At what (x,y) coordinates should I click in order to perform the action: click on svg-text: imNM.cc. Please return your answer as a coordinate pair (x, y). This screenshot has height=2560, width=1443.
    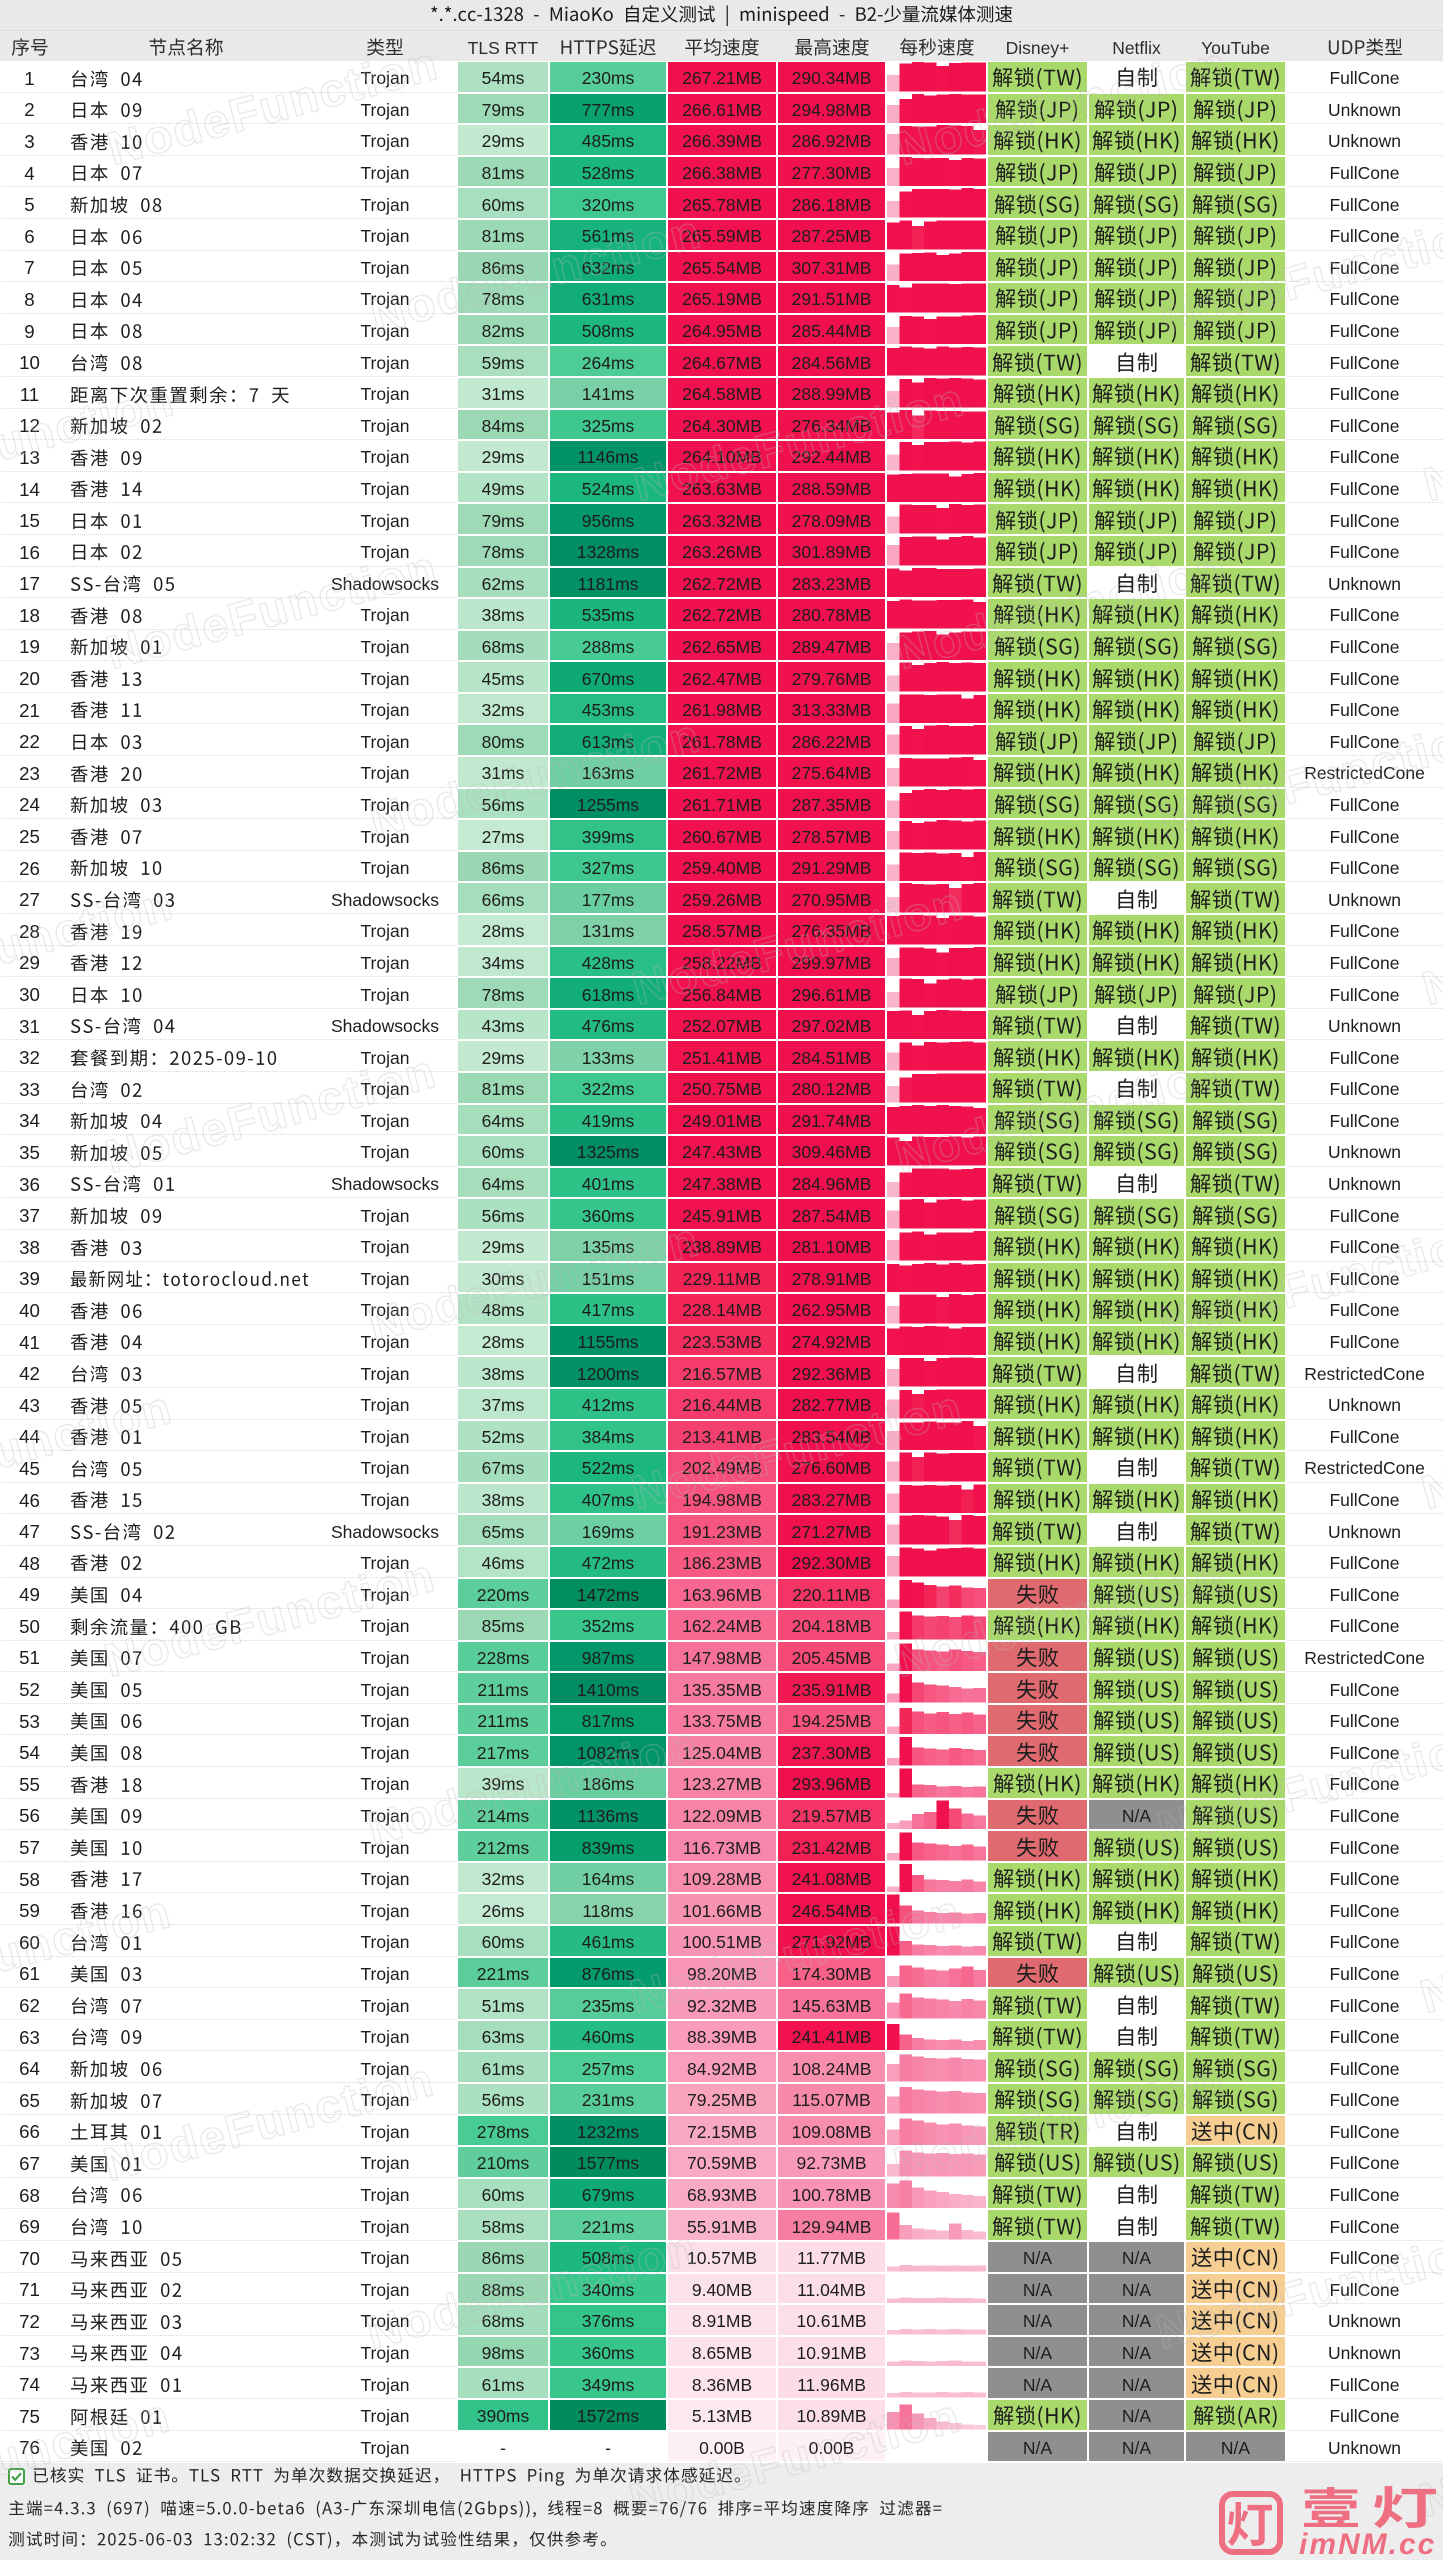
    Looking at the image, I should click on (1367, 2544).